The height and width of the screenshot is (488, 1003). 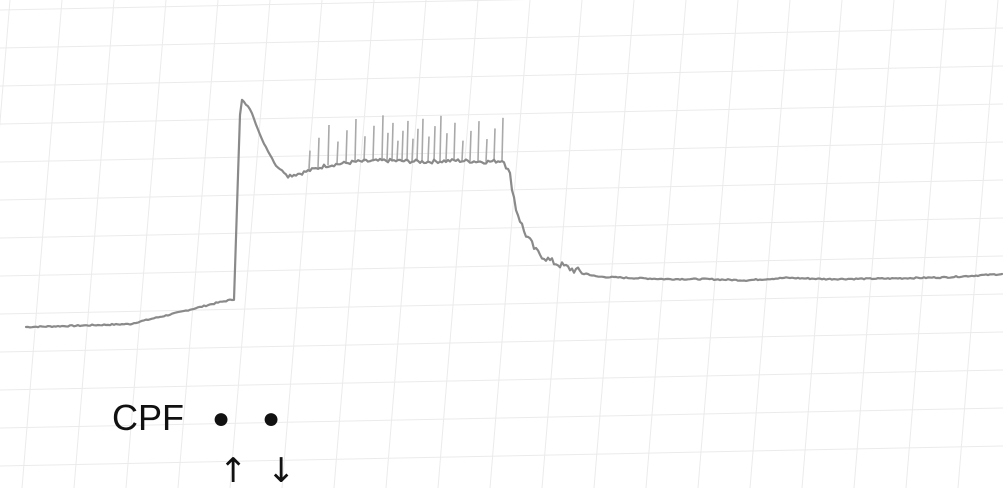 What do you see at coordinates (281, 469) in the screenshot?
I see `down-arrow: ↓` at bounding box center [281, 469].